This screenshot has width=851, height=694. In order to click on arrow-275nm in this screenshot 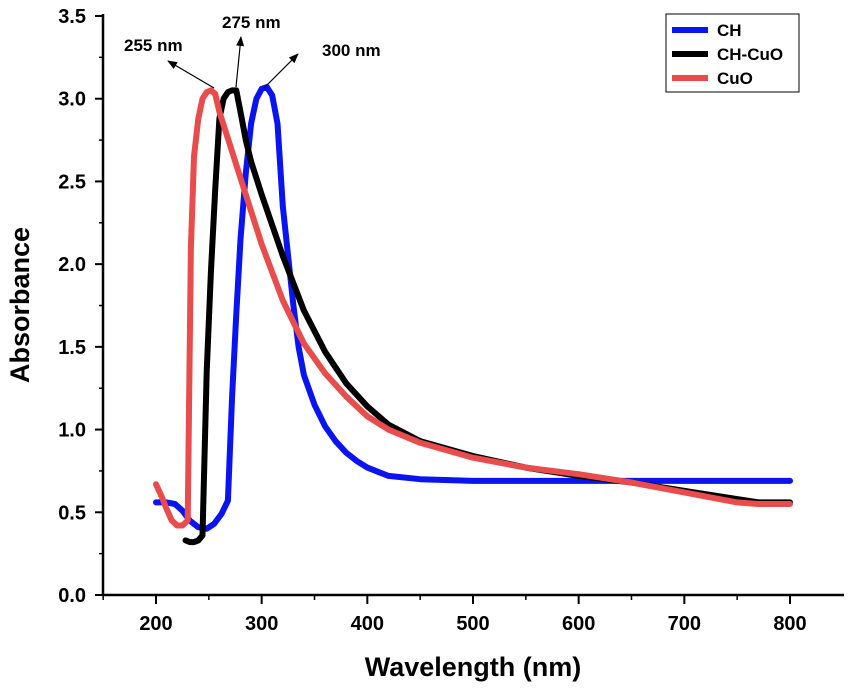, I will do `click(240, 62)`.